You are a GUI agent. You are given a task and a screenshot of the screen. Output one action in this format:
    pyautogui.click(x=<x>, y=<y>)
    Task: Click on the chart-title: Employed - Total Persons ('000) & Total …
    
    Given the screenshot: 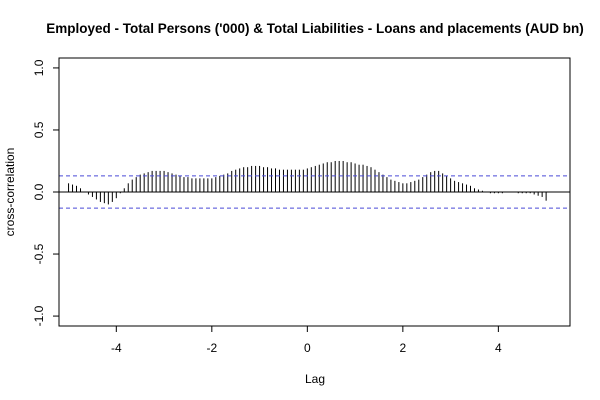 What is the action you would take?
    pyautogui.click(x=315, y=28)
    